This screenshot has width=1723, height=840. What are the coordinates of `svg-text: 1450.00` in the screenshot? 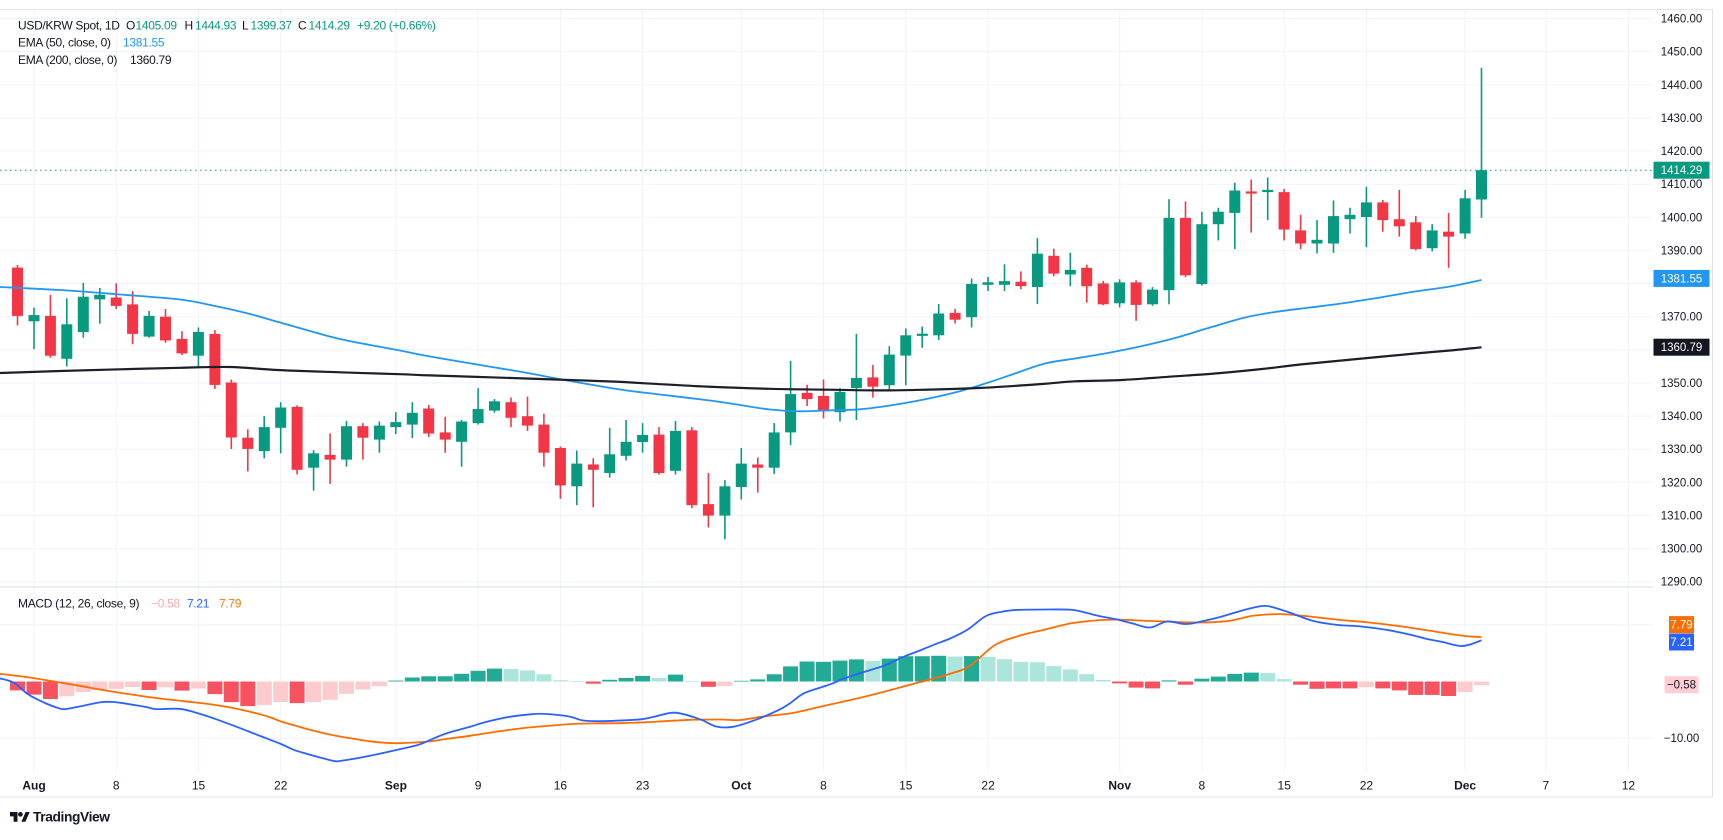 It's located at (1682, 53).